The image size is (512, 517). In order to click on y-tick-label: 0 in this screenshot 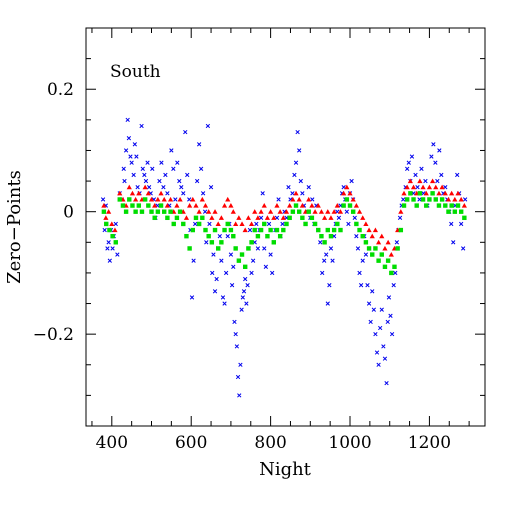, I will do `click(68, 213)`.